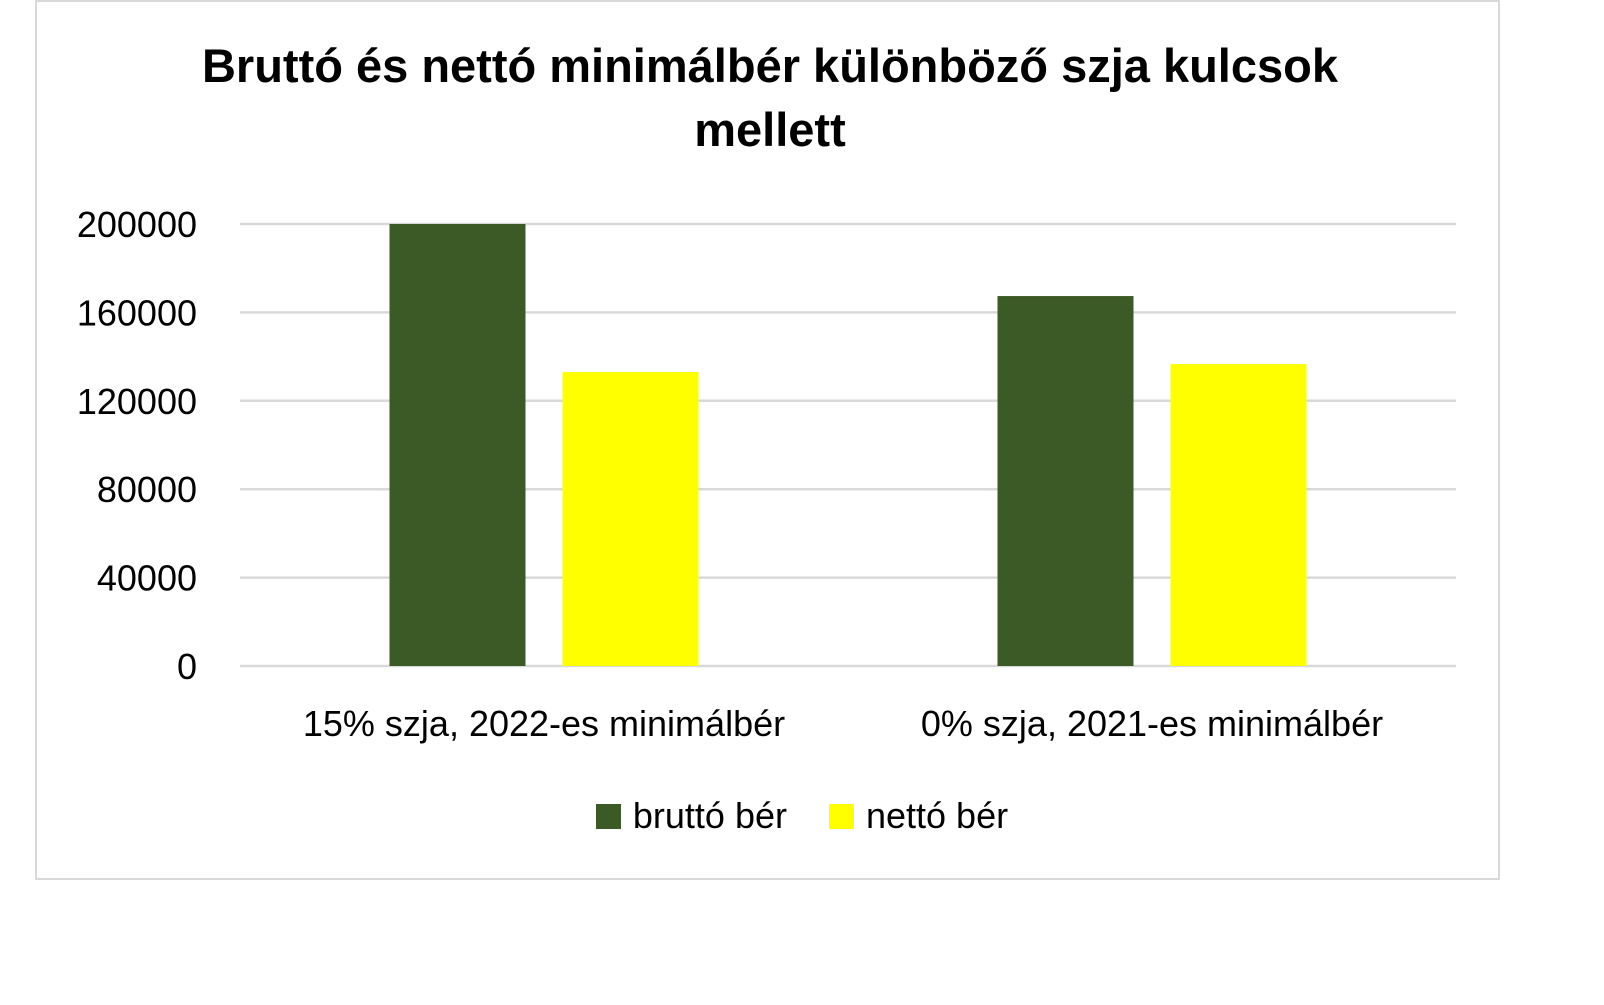 The image size is (1604, 1005). What do you see at coordinates (802, 816) in the screenshot?
I see `legend: bruttó bér nettó bér` at bounding box center [802, 816].